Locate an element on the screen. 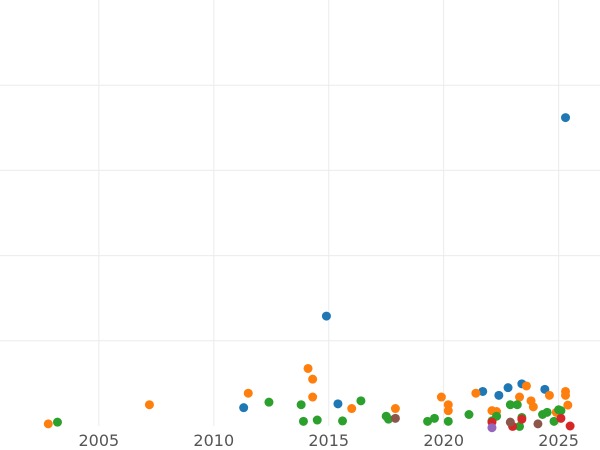 The height and width of the screenshot is (450, 600). x-tick-label: 2025 is located at coordinates (558, 440).